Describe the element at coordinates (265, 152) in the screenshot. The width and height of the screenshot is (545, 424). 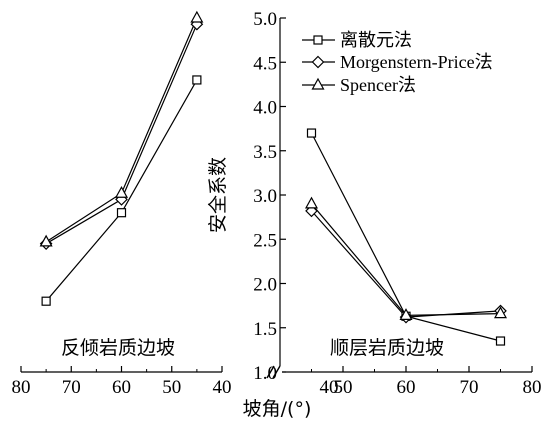
I see `y-tick-label: 3.5` at that location.